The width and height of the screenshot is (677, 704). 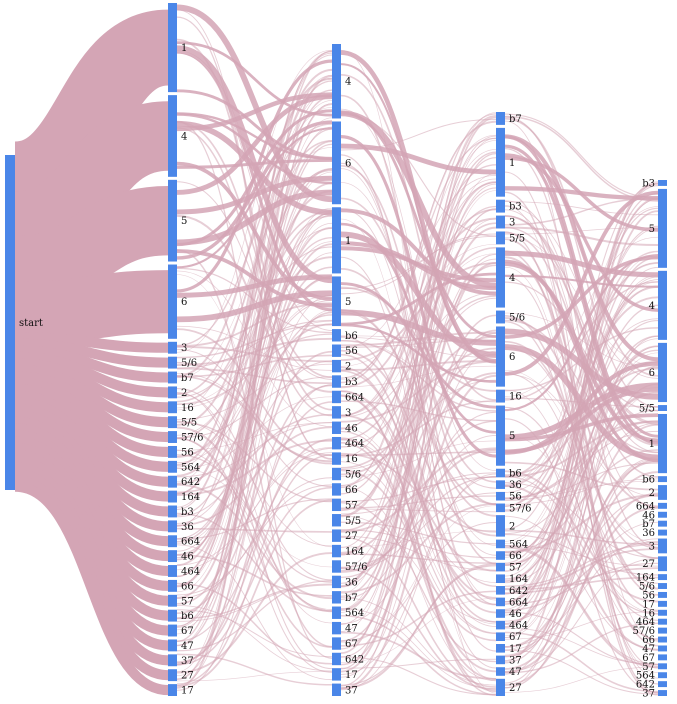 I want to click on link-16-to-b6, so click(x=254, y=369).